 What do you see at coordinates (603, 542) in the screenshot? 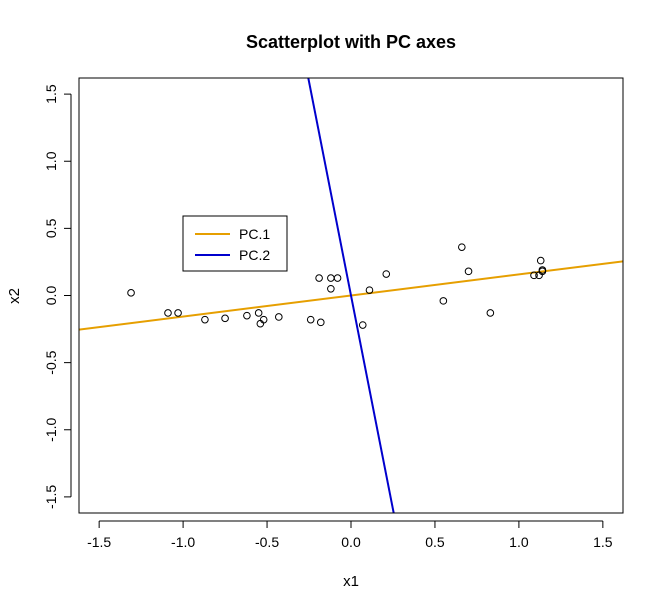
I see `x-tick-label: 1.5` at bounding box center [603, 542].